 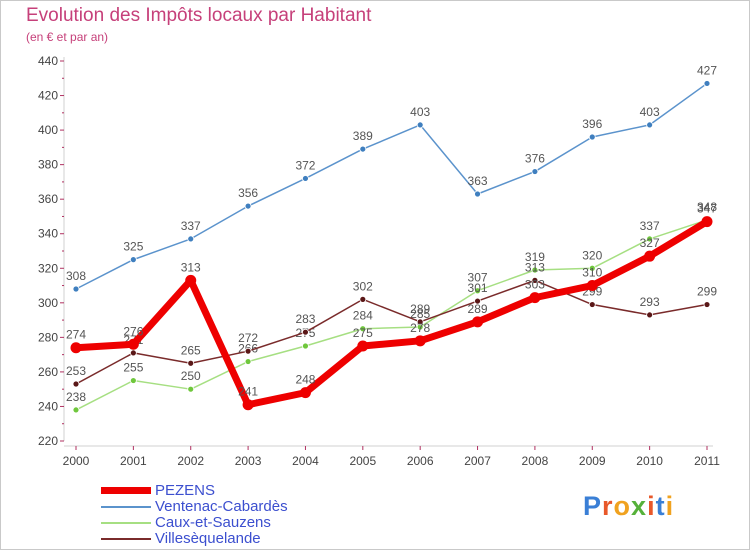 I want to click on data-label: 248, so click(x=305, y=380).